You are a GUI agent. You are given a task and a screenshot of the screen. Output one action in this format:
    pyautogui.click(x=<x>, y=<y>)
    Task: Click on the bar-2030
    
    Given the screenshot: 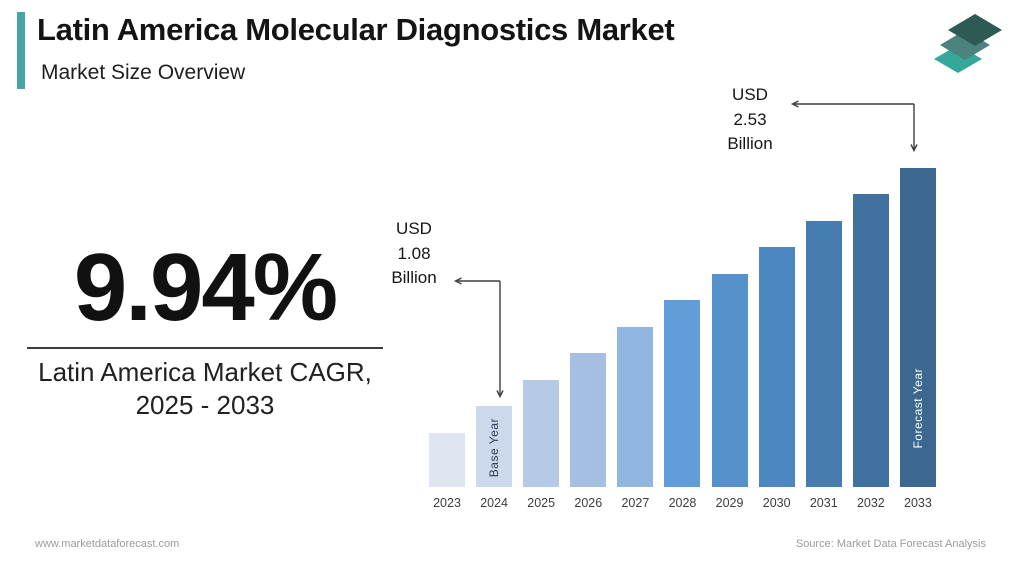 What is the action you would take?
    pyautogui.click(x=776, y=367)
    